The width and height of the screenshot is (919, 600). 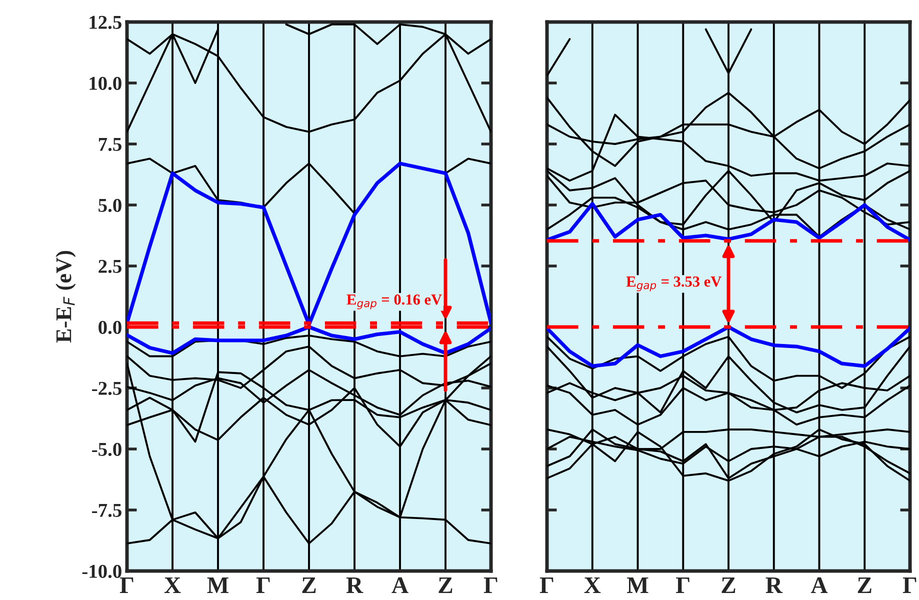 I want to click on y-tick-label: 2.5, so click(x=110, y=267).